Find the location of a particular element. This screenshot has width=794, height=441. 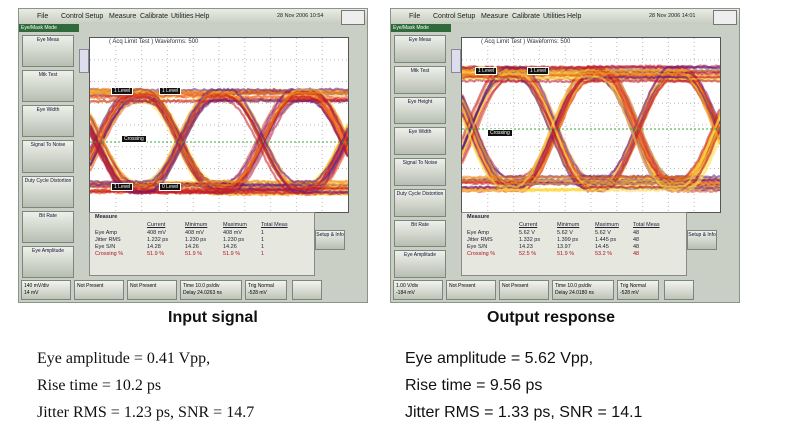

bottom-button: 140 mV/div 14 mV is located at coordinates (46, 290).